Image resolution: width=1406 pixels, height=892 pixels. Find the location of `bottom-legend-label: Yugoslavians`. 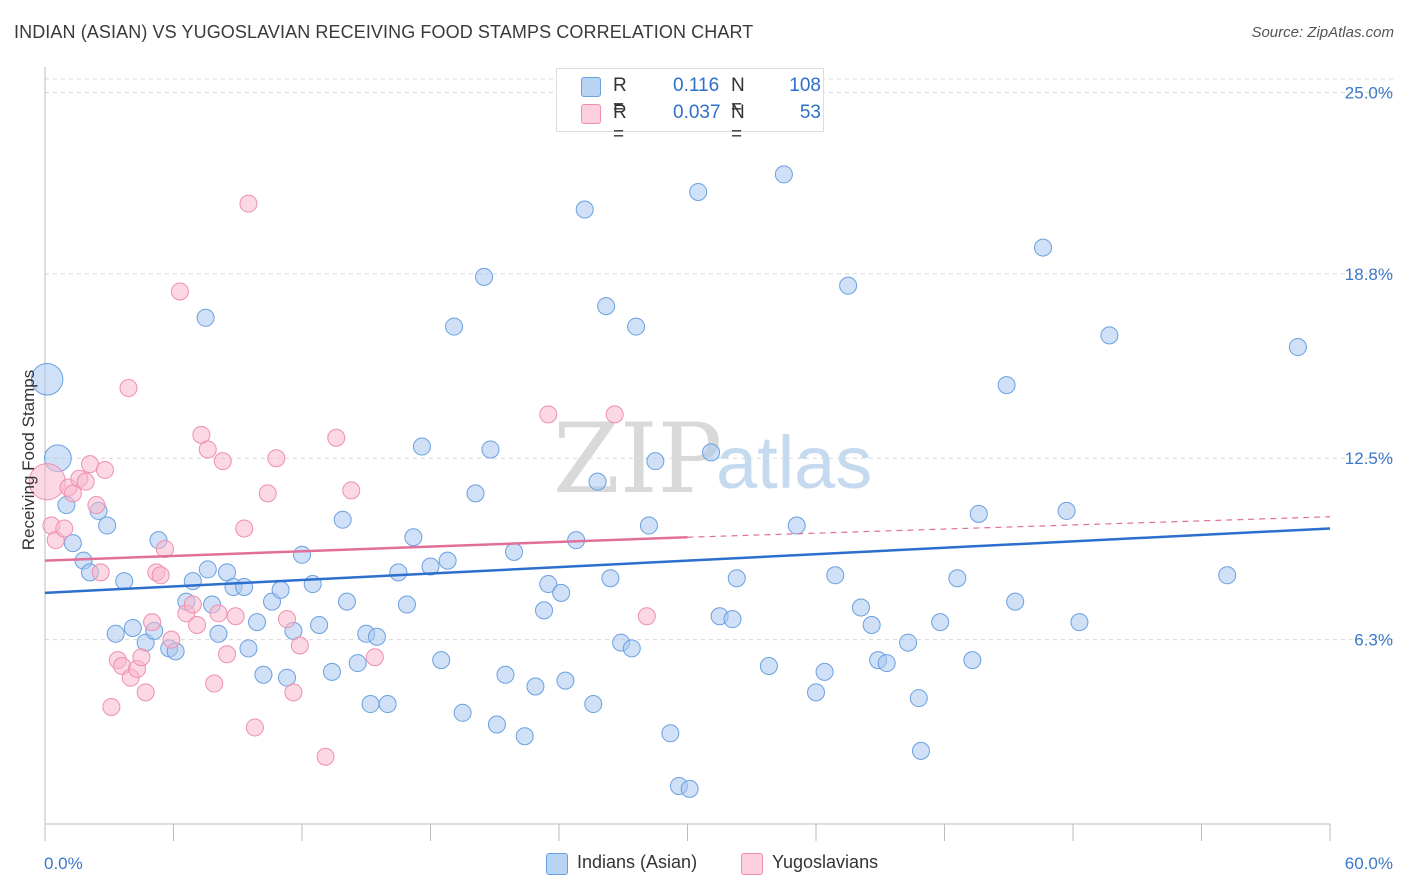

bottom-legend-label: Yugoslavians is located at coordinates (825, 862).